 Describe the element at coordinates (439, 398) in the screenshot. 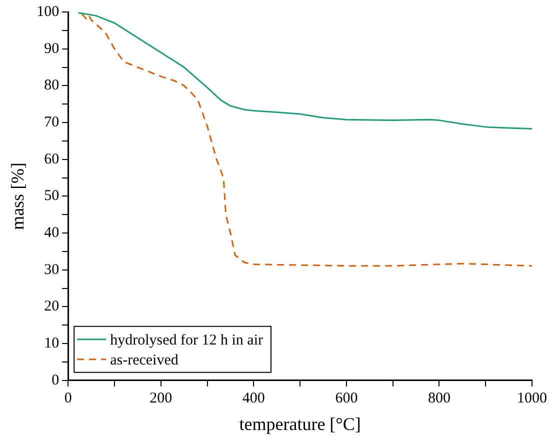

I see `x-tick-label: 800` at that location.